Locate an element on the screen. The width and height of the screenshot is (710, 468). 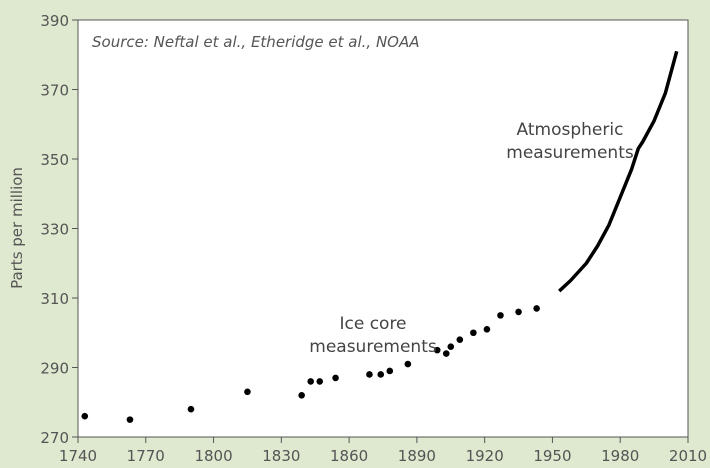
y-tick-label: 390 is located at coordinates (54, 21).